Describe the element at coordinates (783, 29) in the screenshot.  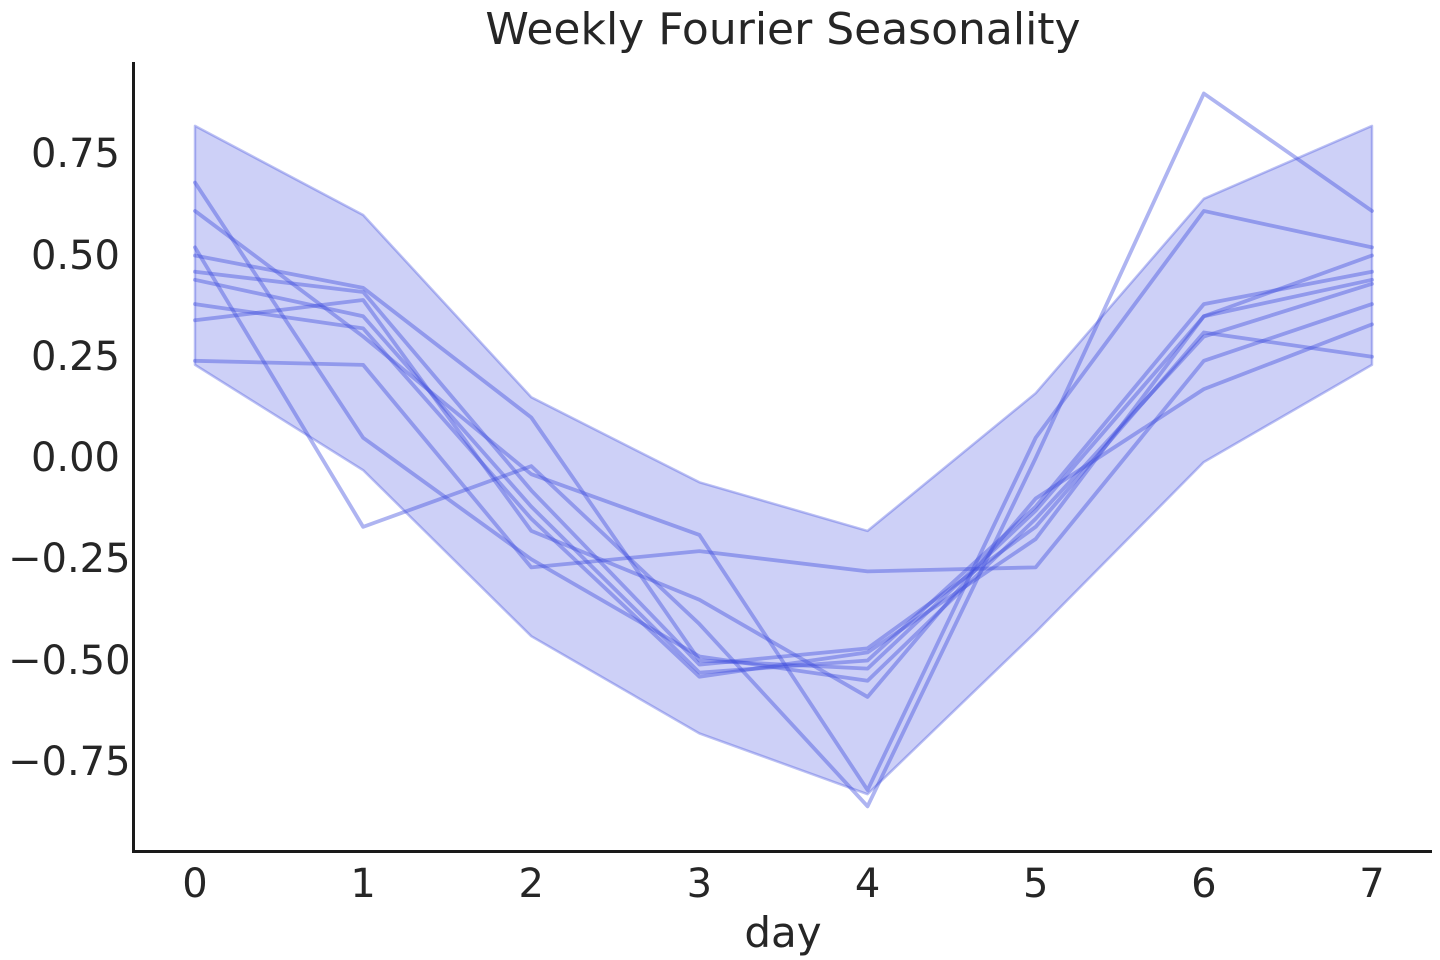
I see `chart-title: Weekly Fourier Seasonality` at that location.